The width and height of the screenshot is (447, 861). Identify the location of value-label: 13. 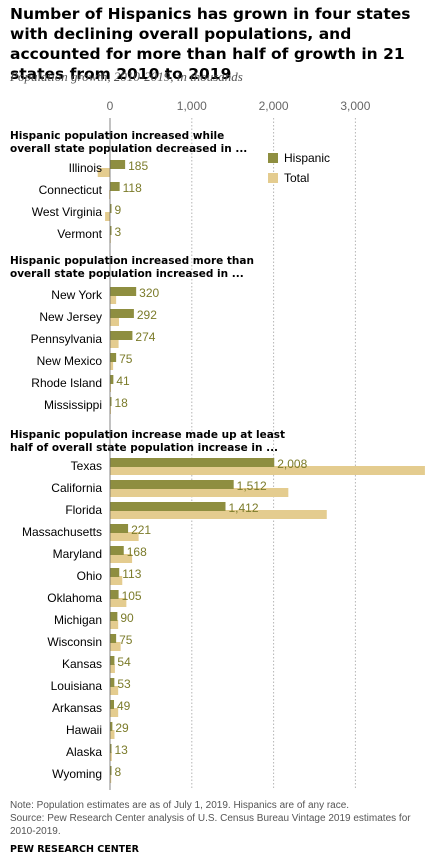
(122, 750).